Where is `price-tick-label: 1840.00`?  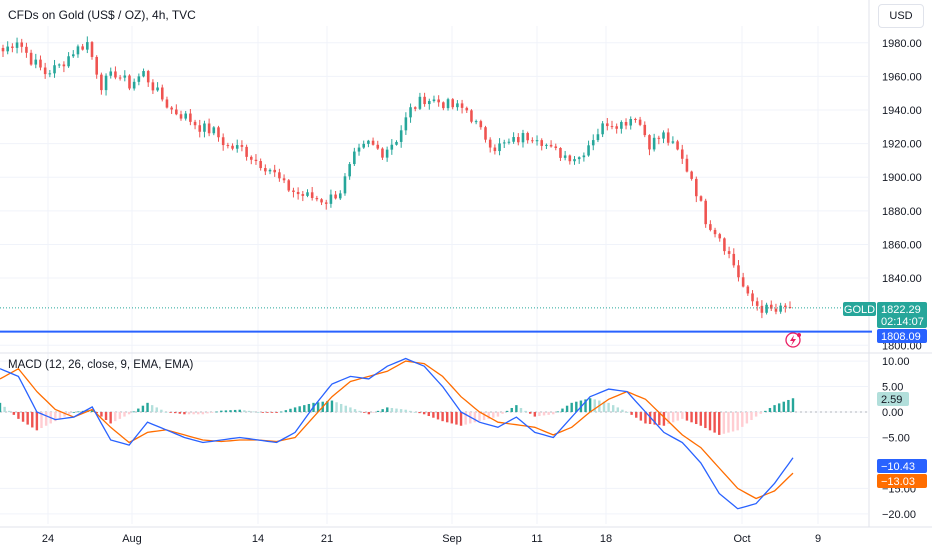
price-tick-label: 1840.00 is located at coordinates (902, 279).